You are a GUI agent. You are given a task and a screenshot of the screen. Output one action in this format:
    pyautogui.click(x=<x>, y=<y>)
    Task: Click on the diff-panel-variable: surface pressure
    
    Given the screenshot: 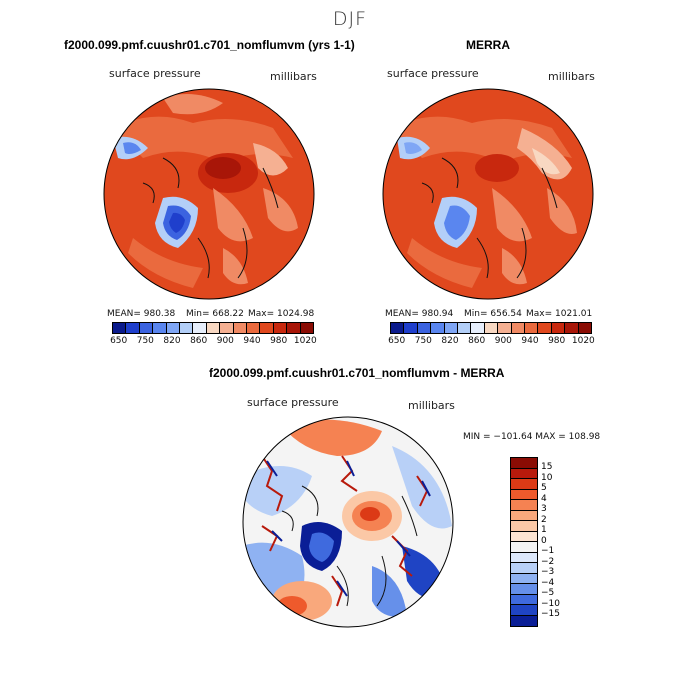 What is the action you would take?
    pyautogui.click(x=293, y=402)
    